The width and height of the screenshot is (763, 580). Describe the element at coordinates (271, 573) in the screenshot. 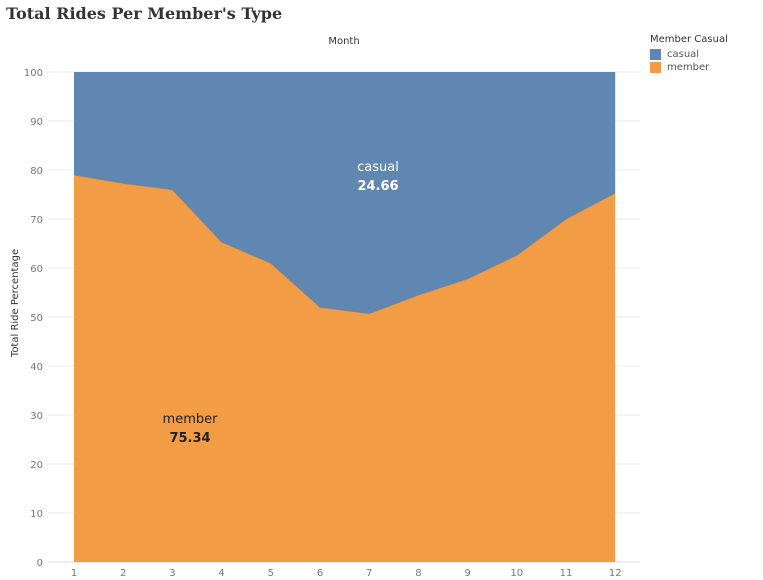

I see `x-tick-label-5: 5` at that location.